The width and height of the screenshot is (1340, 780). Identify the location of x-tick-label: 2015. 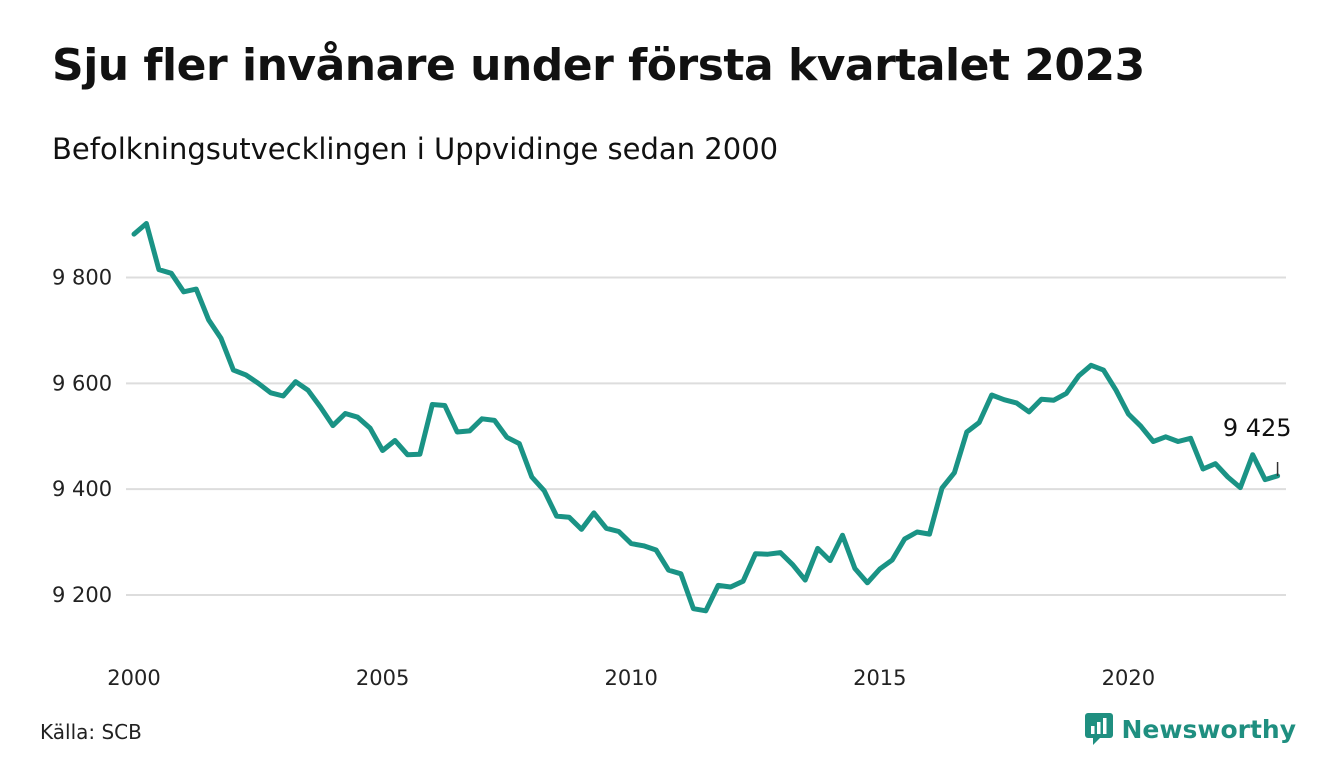
(879, 678).